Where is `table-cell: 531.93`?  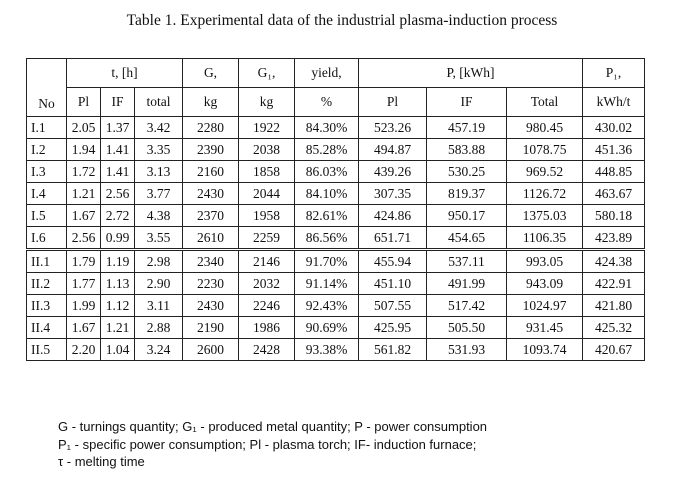
table-cell: 531.93 is located at coordinates (466, 349).